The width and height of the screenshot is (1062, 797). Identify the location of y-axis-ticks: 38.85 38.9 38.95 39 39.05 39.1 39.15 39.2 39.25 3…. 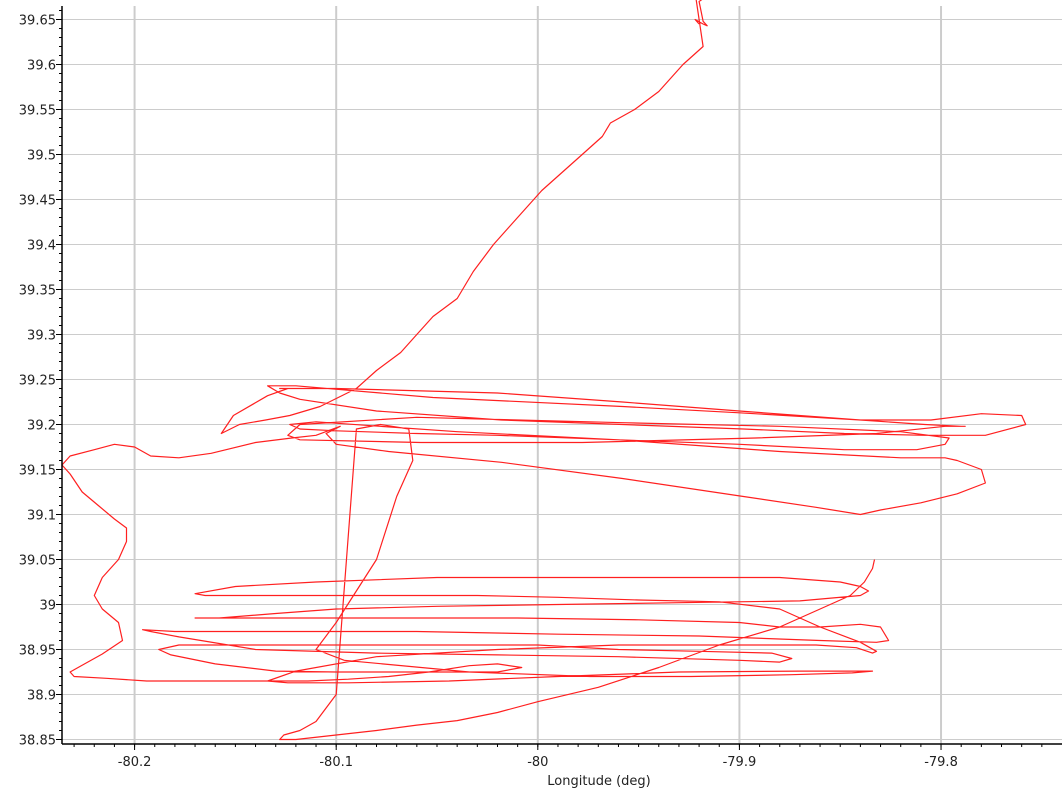
(40, 379).